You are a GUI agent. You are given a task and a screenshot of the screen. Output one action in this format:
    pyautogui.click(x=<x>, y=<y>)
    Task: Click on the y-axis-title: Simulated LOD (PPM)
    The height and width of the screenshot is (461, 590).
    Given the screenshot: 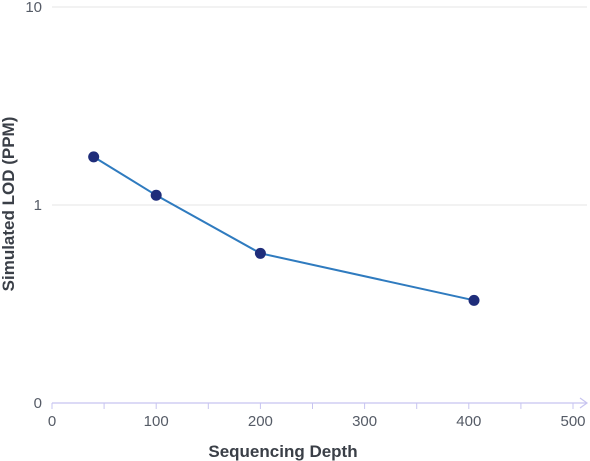 What is the action you would take?
    pyautogui.click(x=9, y=204)
    